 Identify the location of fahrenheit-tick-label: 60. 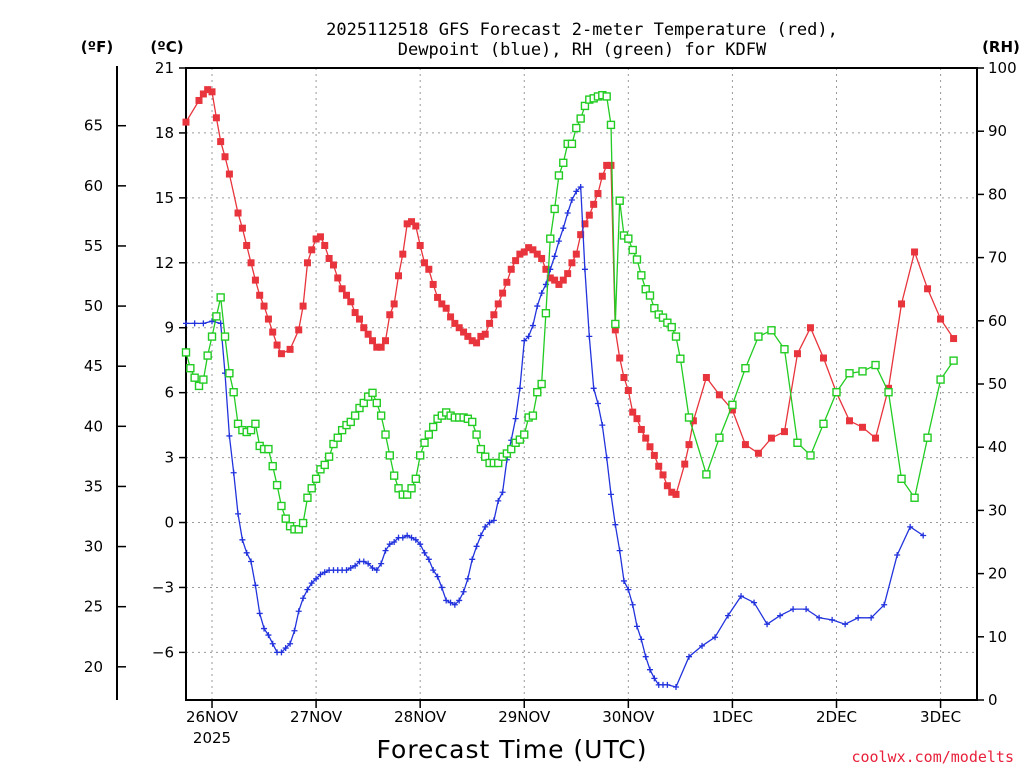
(93, 186).